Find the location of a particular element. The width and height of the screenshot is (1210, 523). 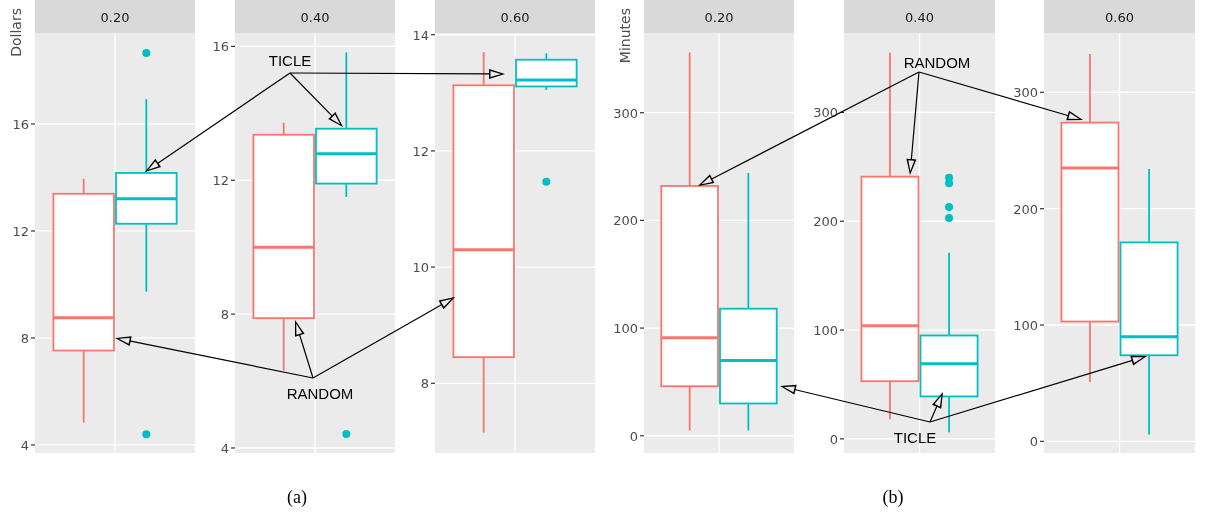

y-tick-label: 14 is located at coordinates (420, 35).